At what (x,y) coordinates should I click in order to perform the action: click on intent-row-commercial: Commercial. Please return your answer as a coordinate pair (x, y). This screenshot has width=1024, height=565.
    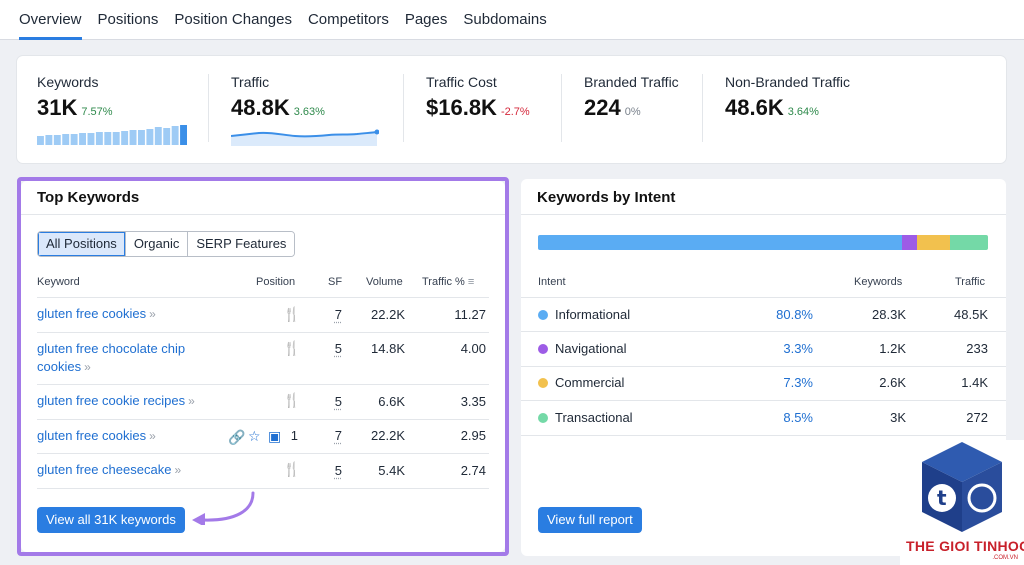
    Looking at the image, I should click on (581, 382).